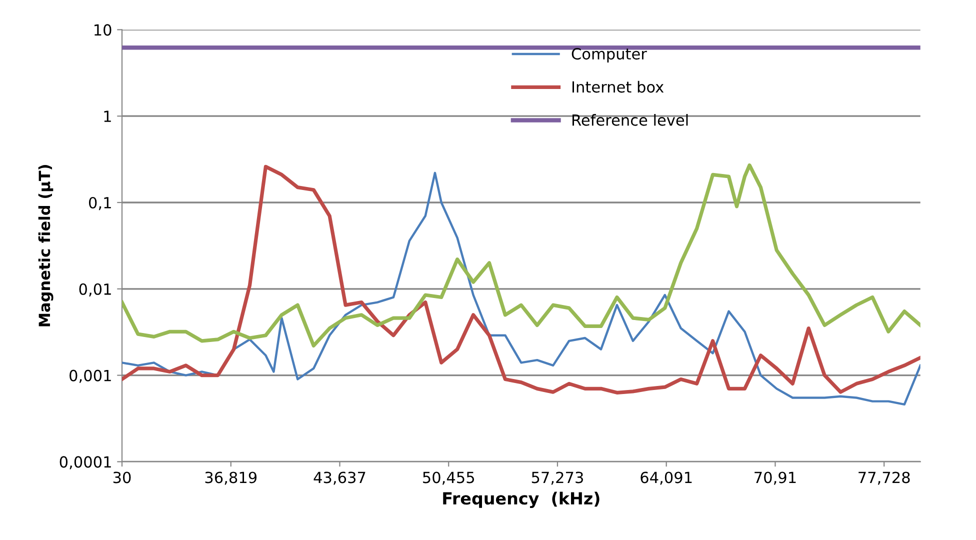 This screenshot has height=540, width=976. I want to click on x-tick-label: 36,819, so click(231, 478).